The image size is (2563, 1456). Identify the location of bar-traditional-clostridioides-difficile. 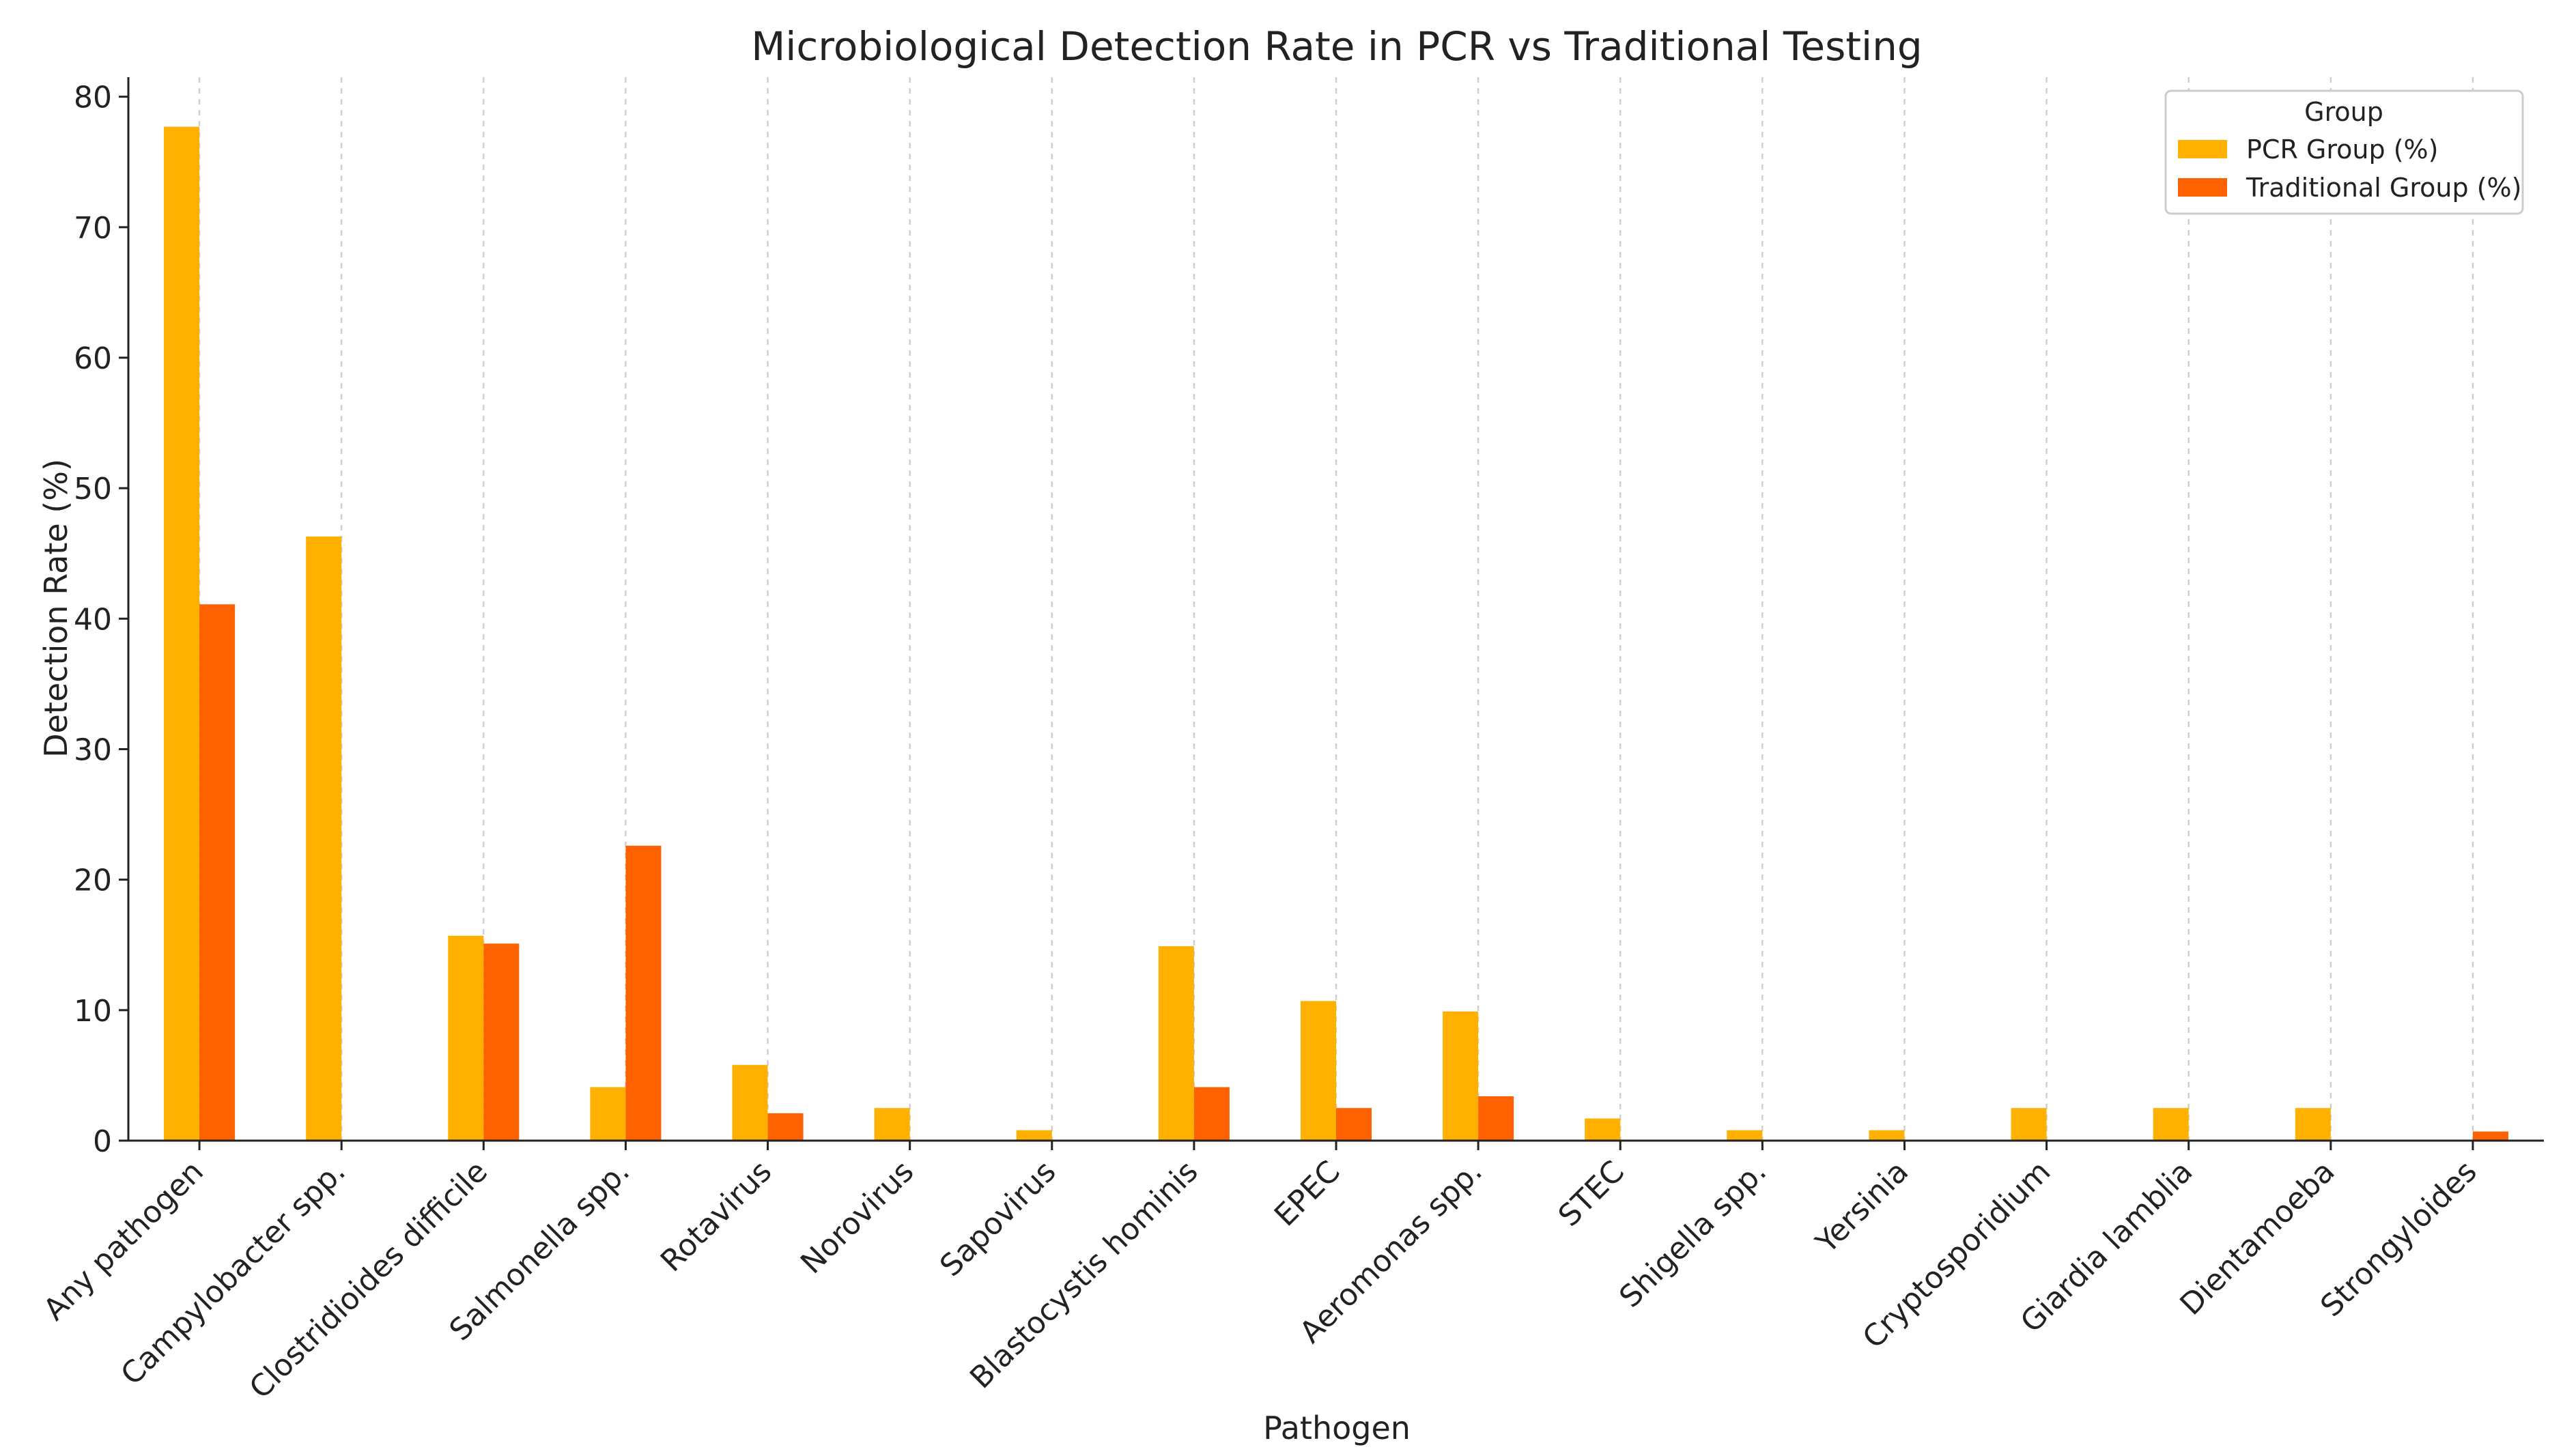
(501, 1042).